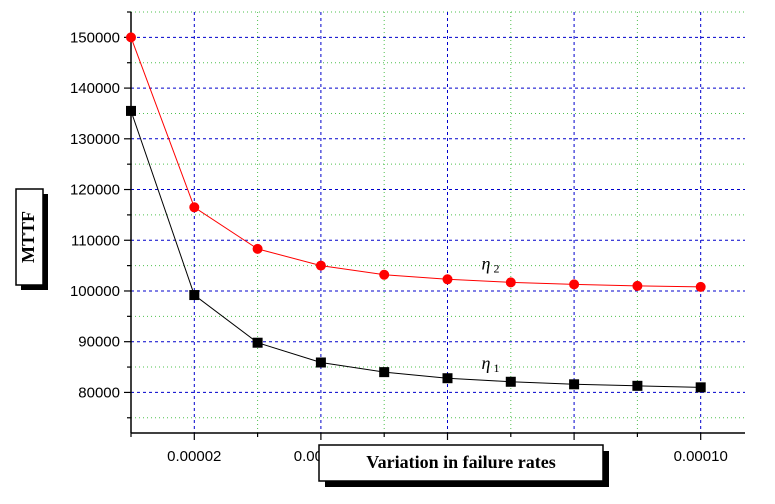 This screenshot has width=775, height=504. What do you see at coordinates (485, 263) in the screenshot?
I see `series-label-1: η` at bounding box center [485, 263].